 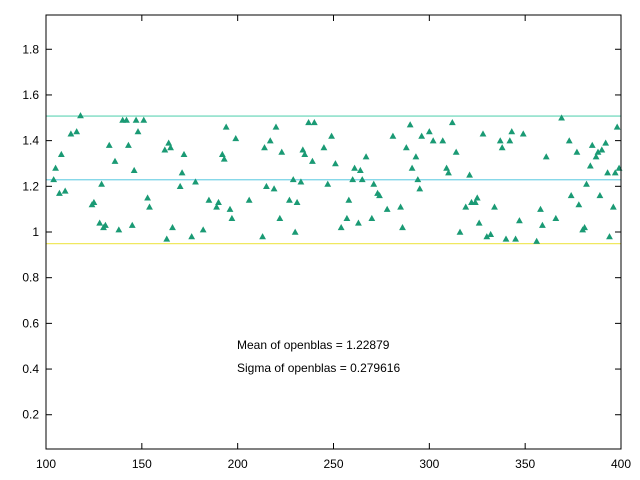 I want to click on y-tick-label: 0.2, so click(x=30, y=415).